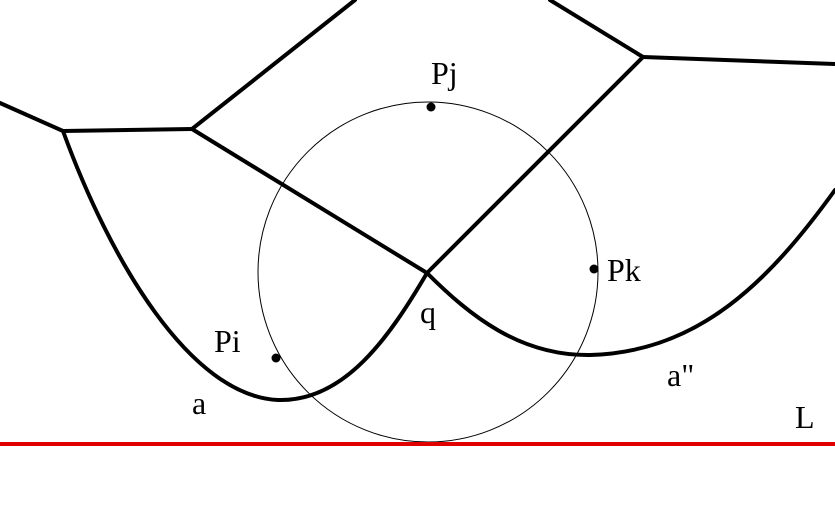  Describe the element at coordinates (32, 117) in the screenshot. I see `voronoi-edge-far-left` at that location.